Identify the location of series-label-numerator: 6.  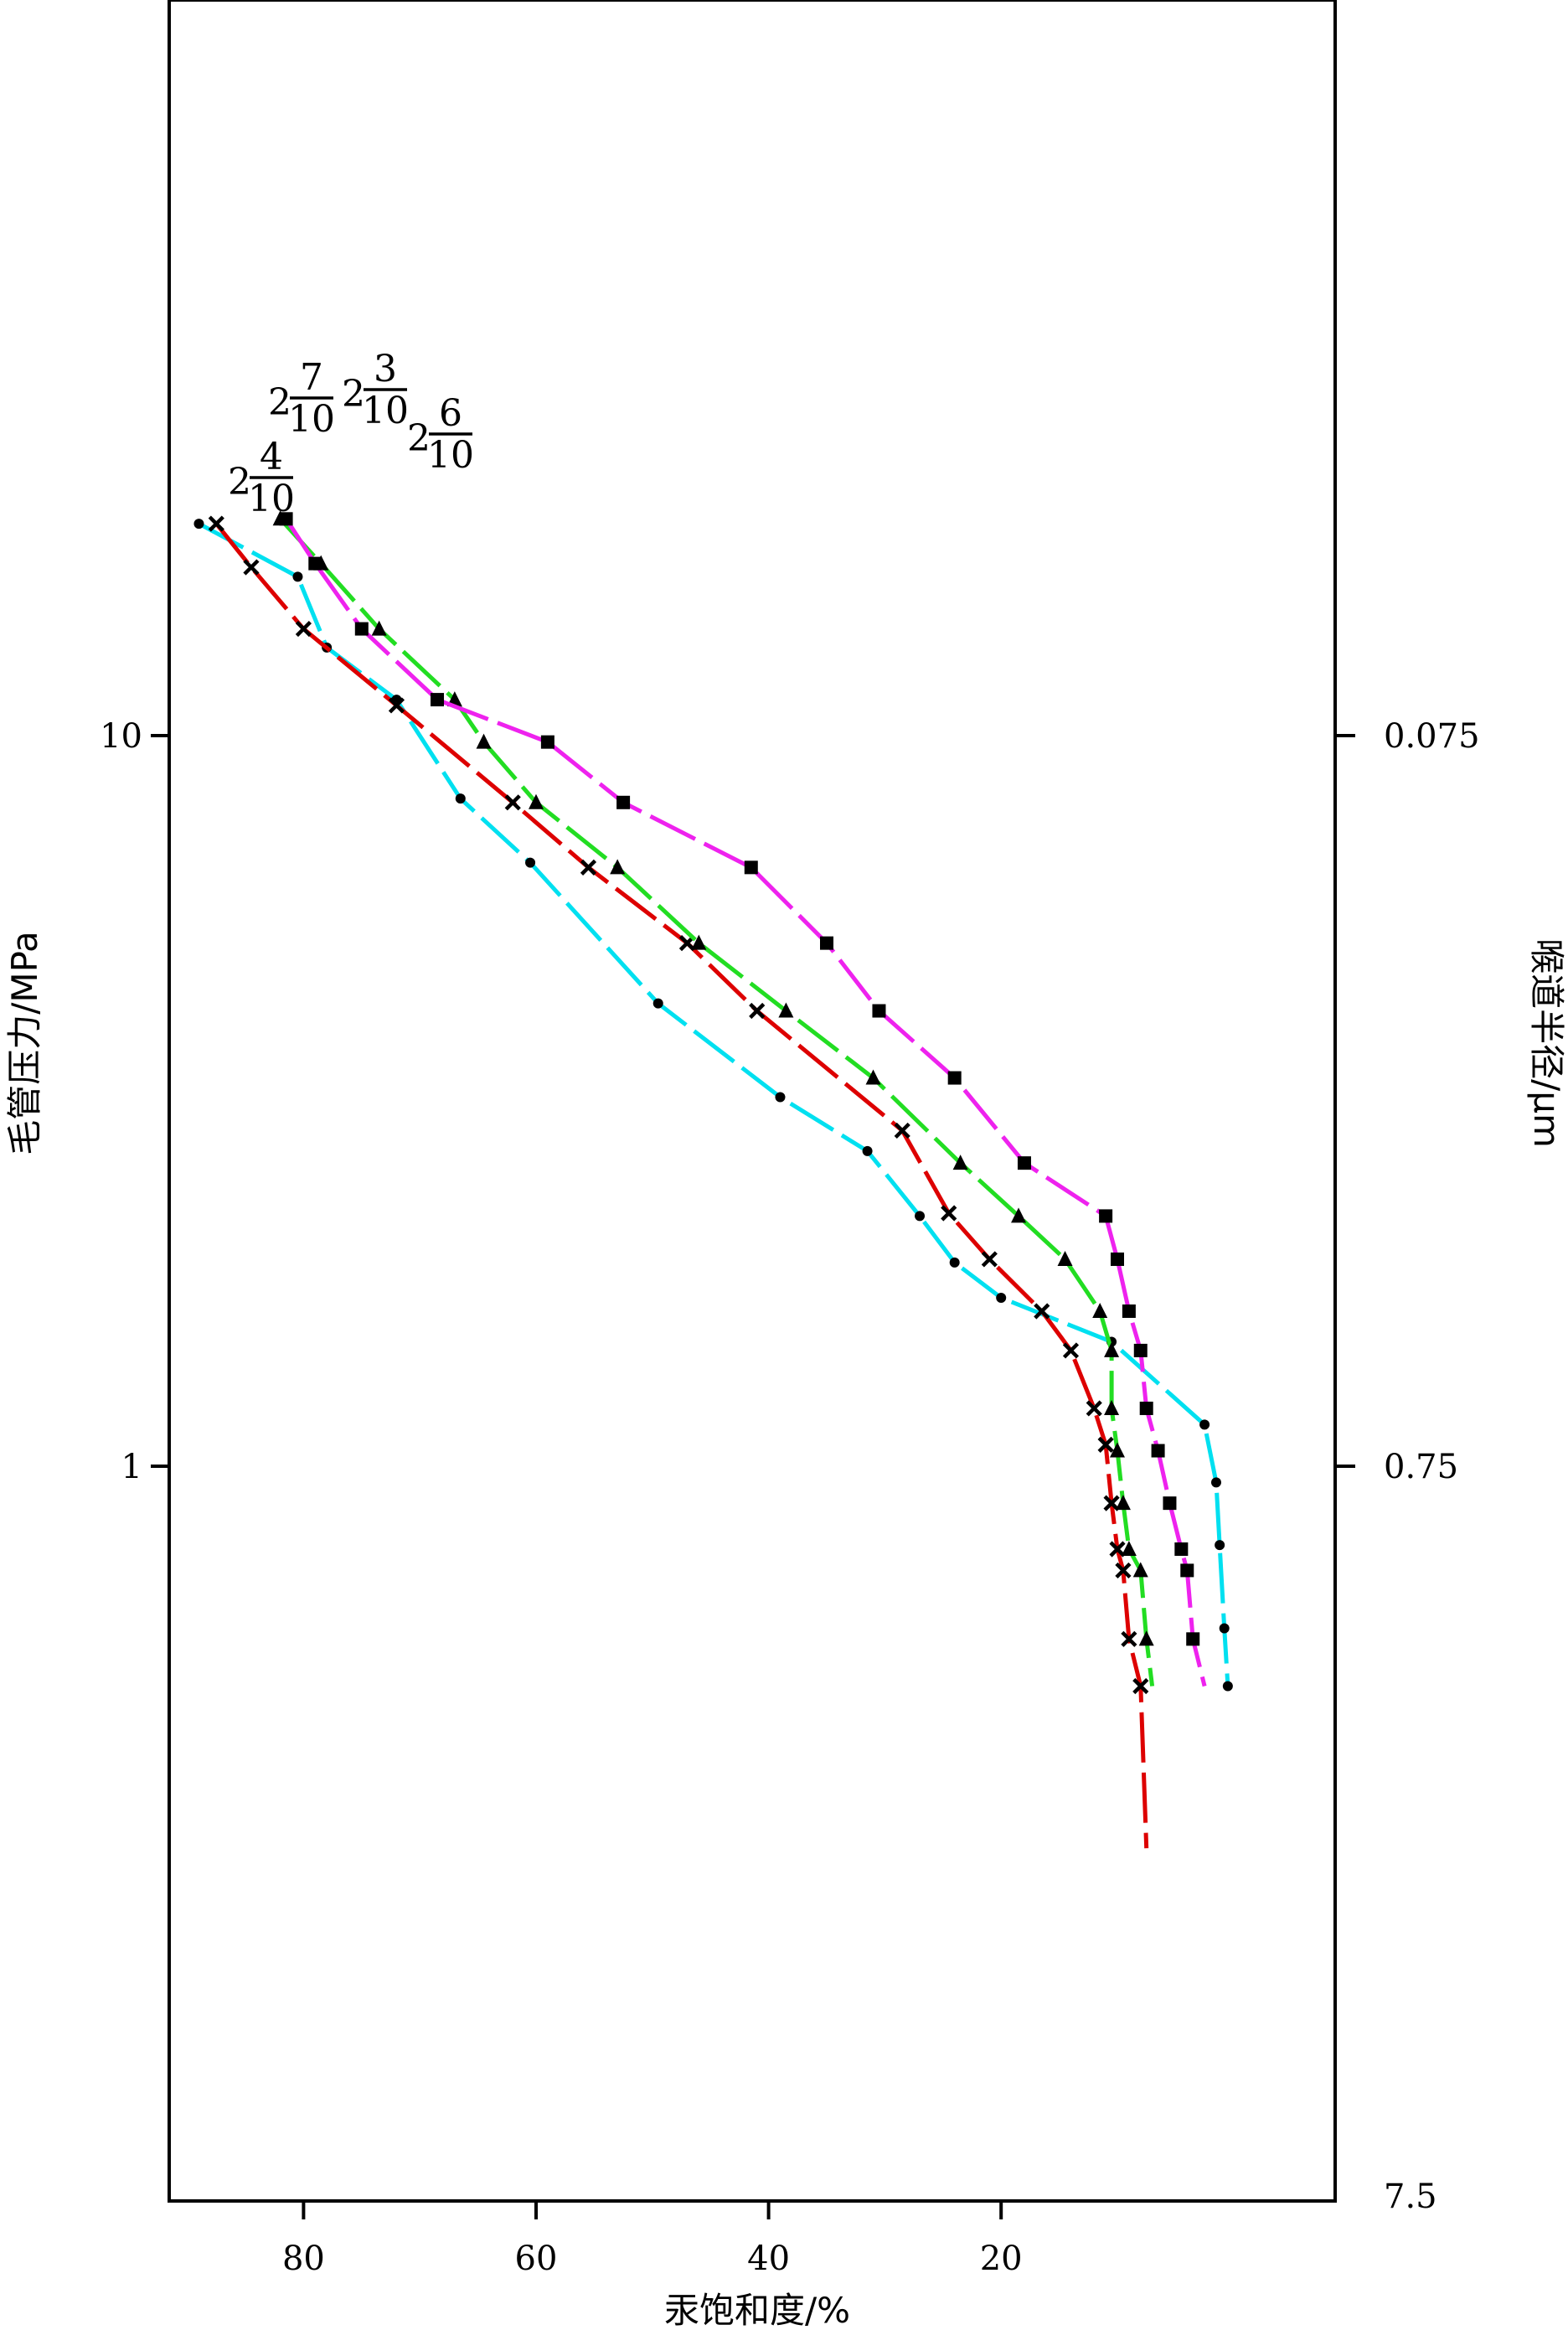
(451, 413).